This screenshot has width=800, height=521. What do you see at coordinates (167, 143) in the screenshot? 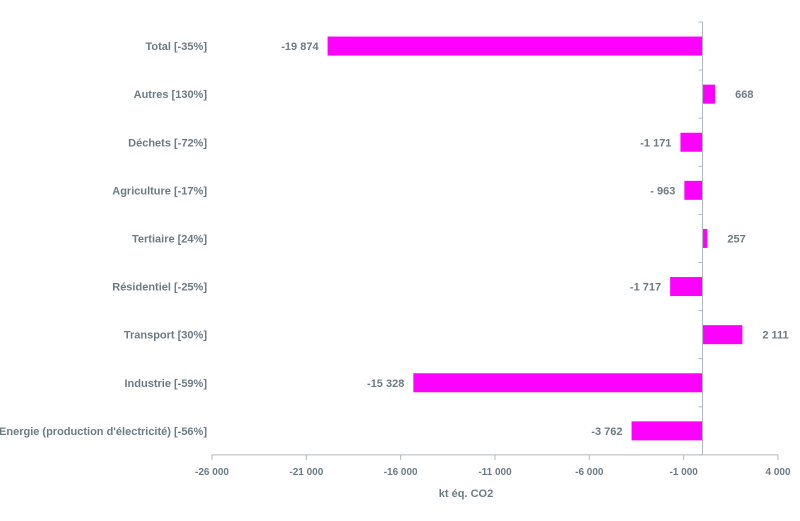
I see `category-label: Déchets [-72%]` at bounding box center [167, 143].